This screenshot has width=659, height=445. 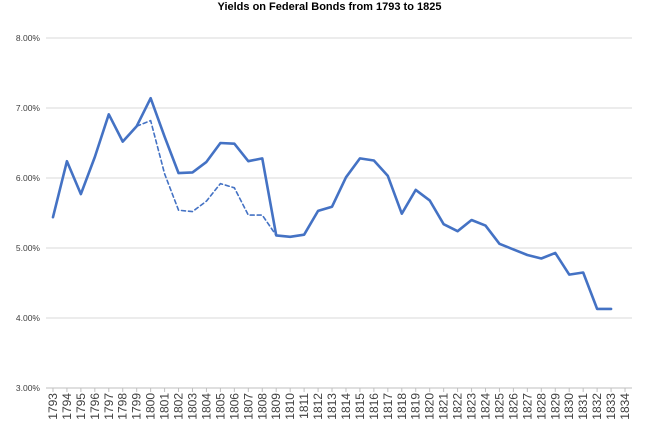 What do you see at coordinates (193, 406) in the screenshot?
I see `x-tick-label: 1803` at bounding box center [193, 406].